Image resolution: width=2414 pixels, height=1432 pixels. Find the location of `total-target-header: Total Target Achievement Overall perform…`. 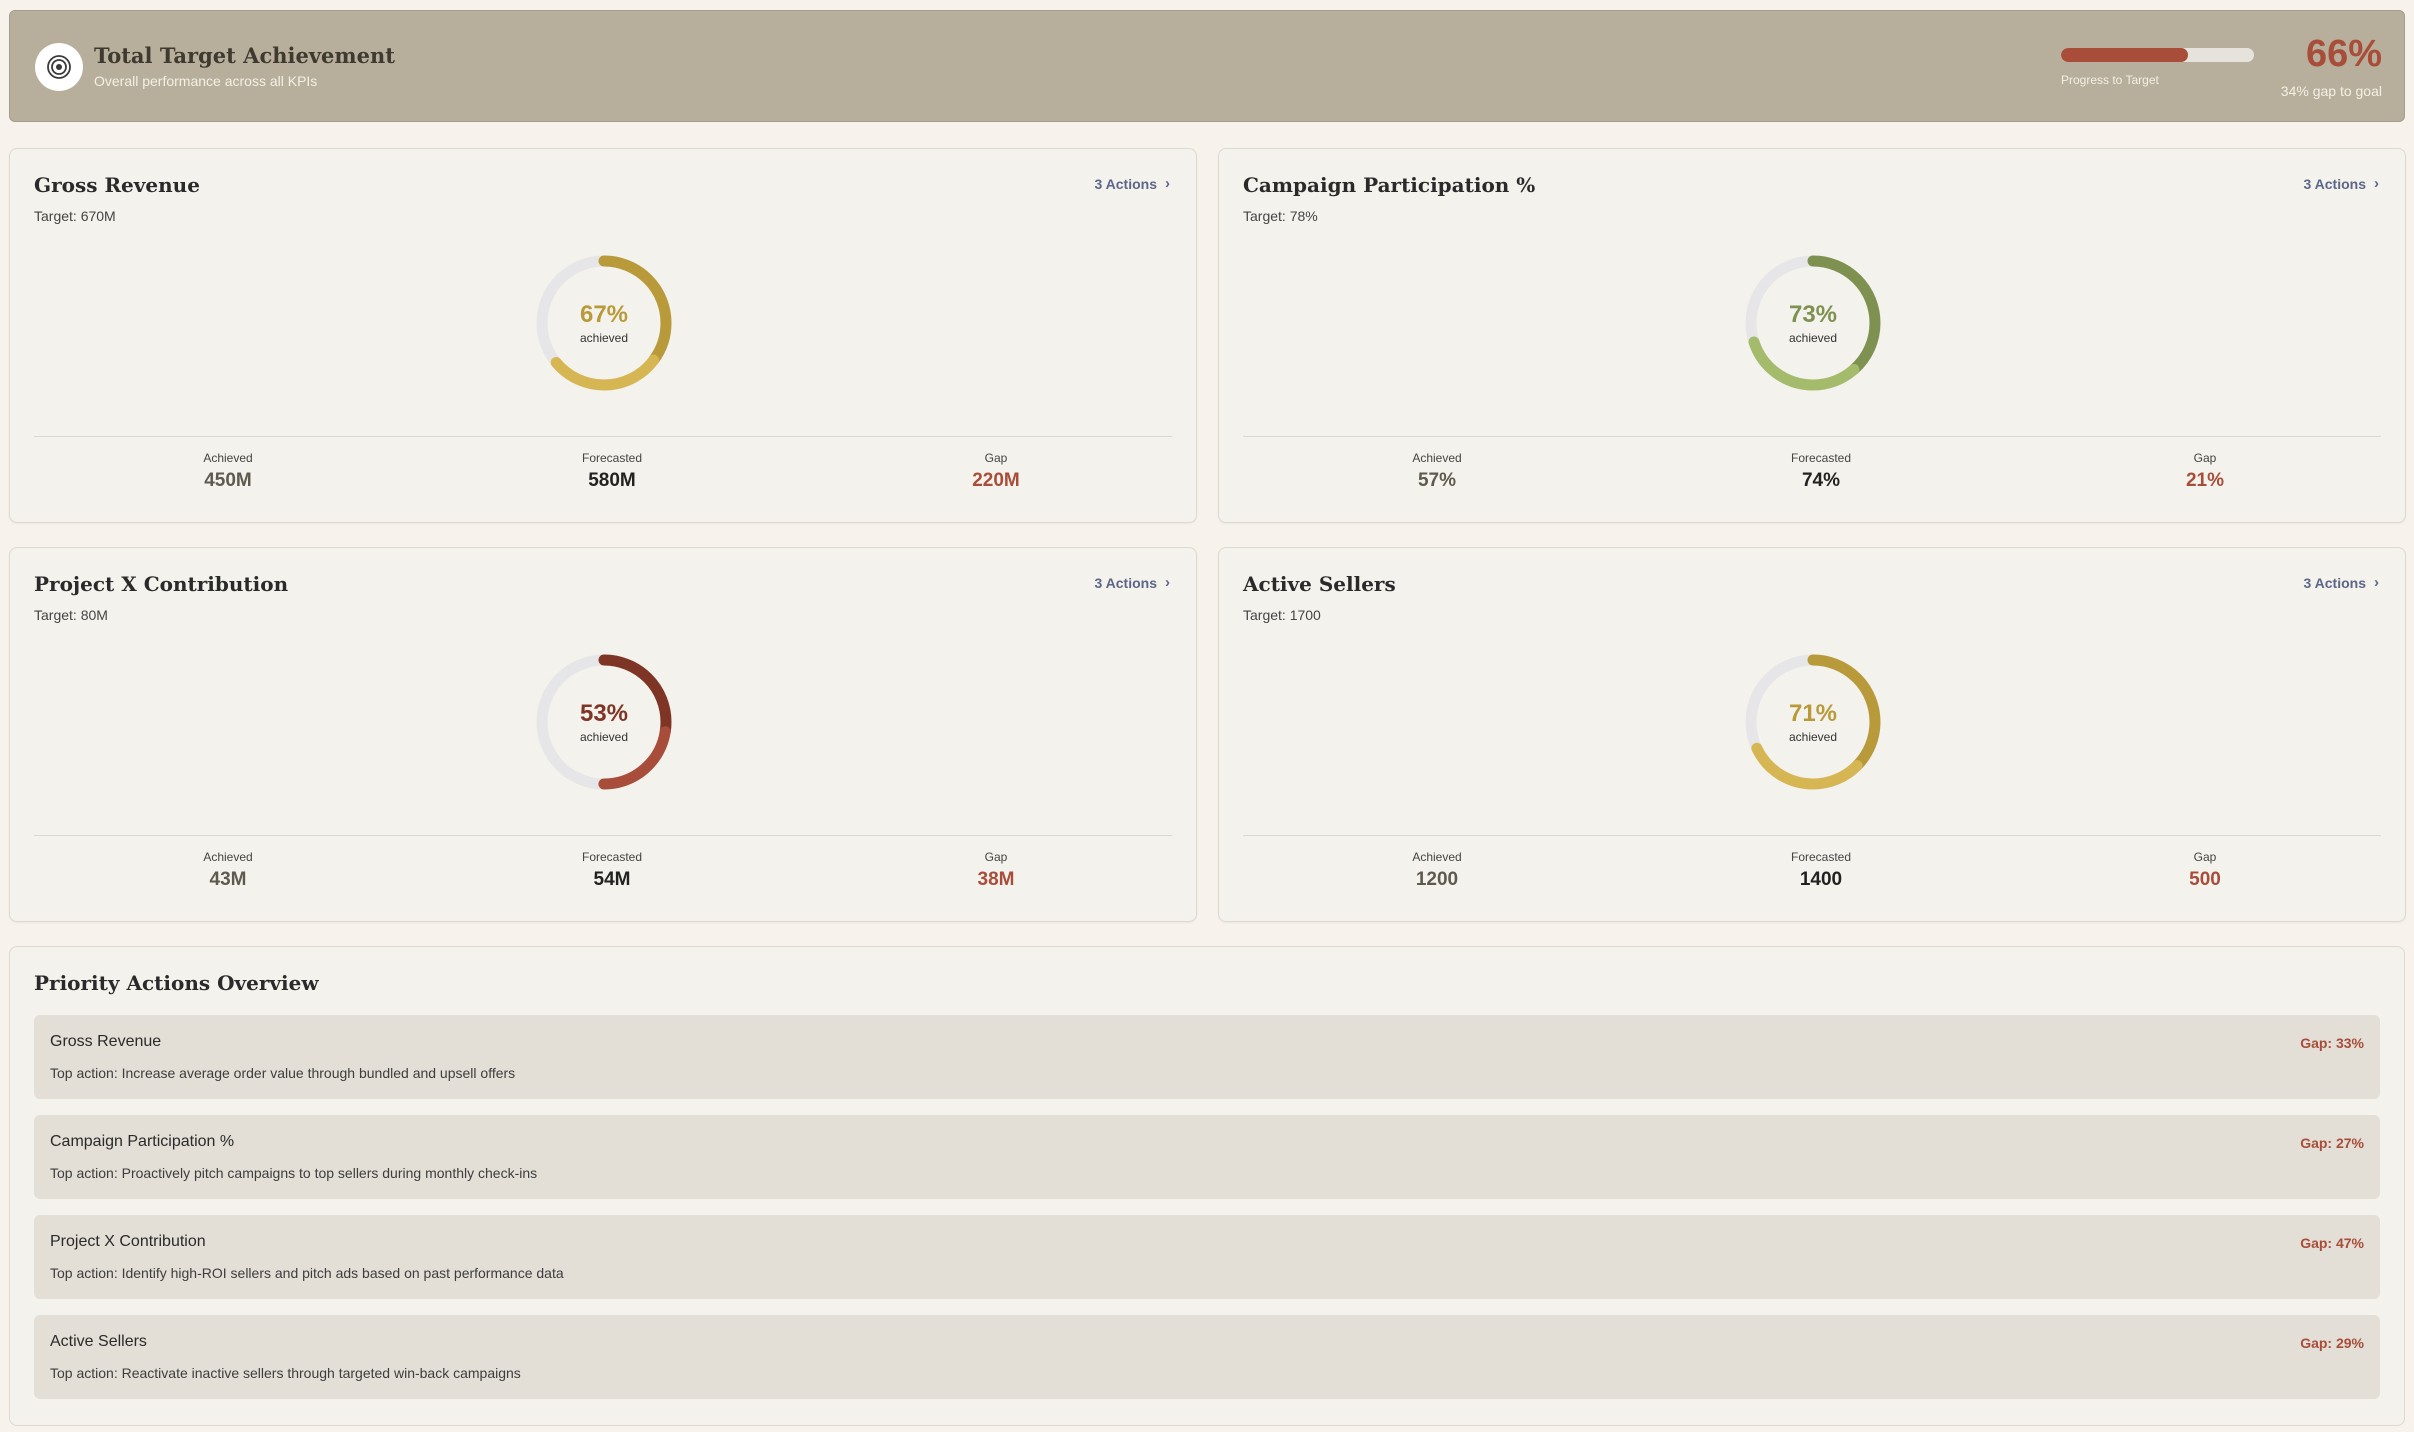

total-target-header: Total Target Achievement Overall perform… is located at coordinates (1207, 66).